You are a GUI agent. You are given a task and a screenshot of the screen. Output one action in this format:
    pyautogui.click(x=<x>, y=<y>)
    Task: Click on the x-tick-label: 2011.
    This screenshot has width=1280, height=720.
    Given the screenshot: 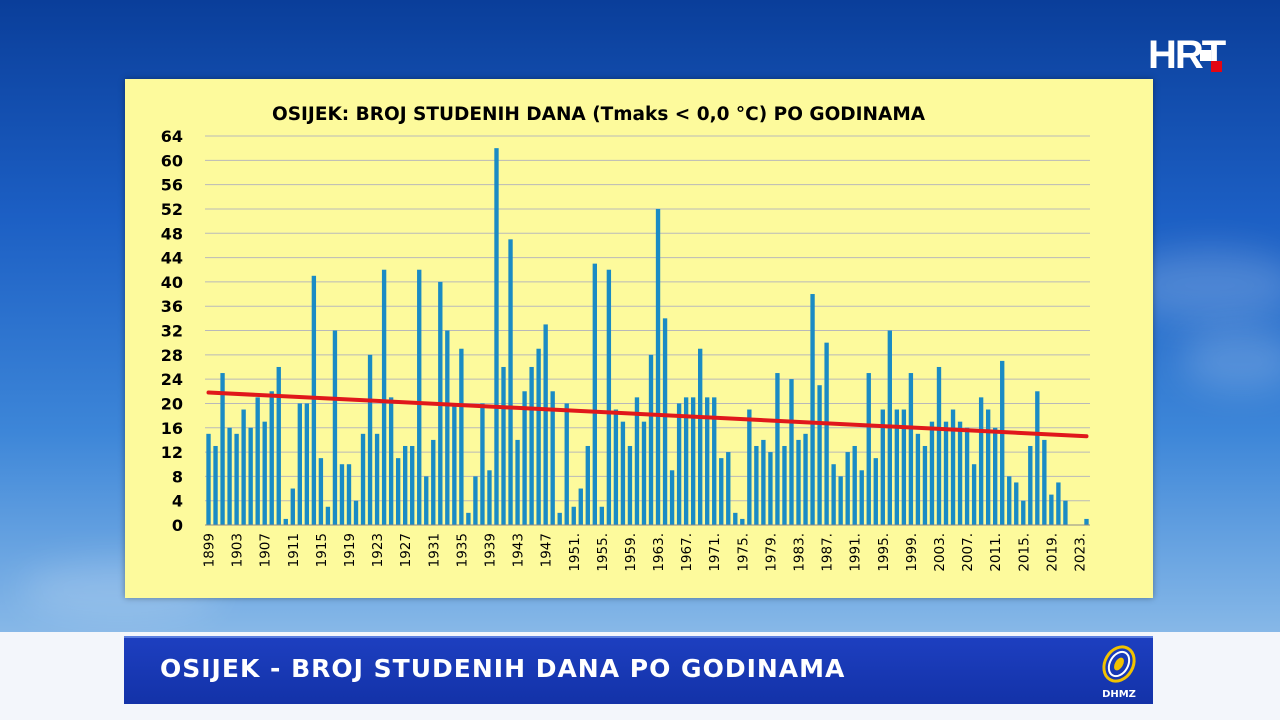 What is the action you would take?
    pyautogui.click(x=996, y=552)
    